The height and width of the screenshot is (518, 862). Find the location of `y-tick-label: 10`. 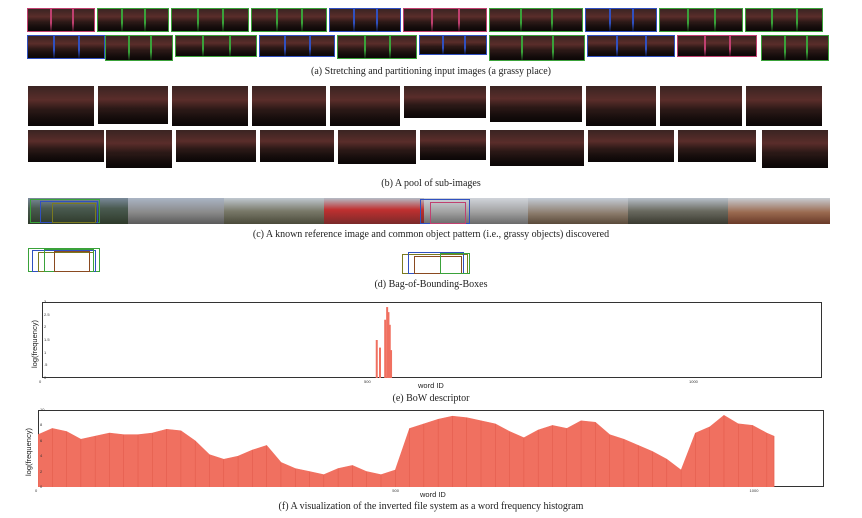

y-tick-label: 10 is located at coordinates (42, 409).